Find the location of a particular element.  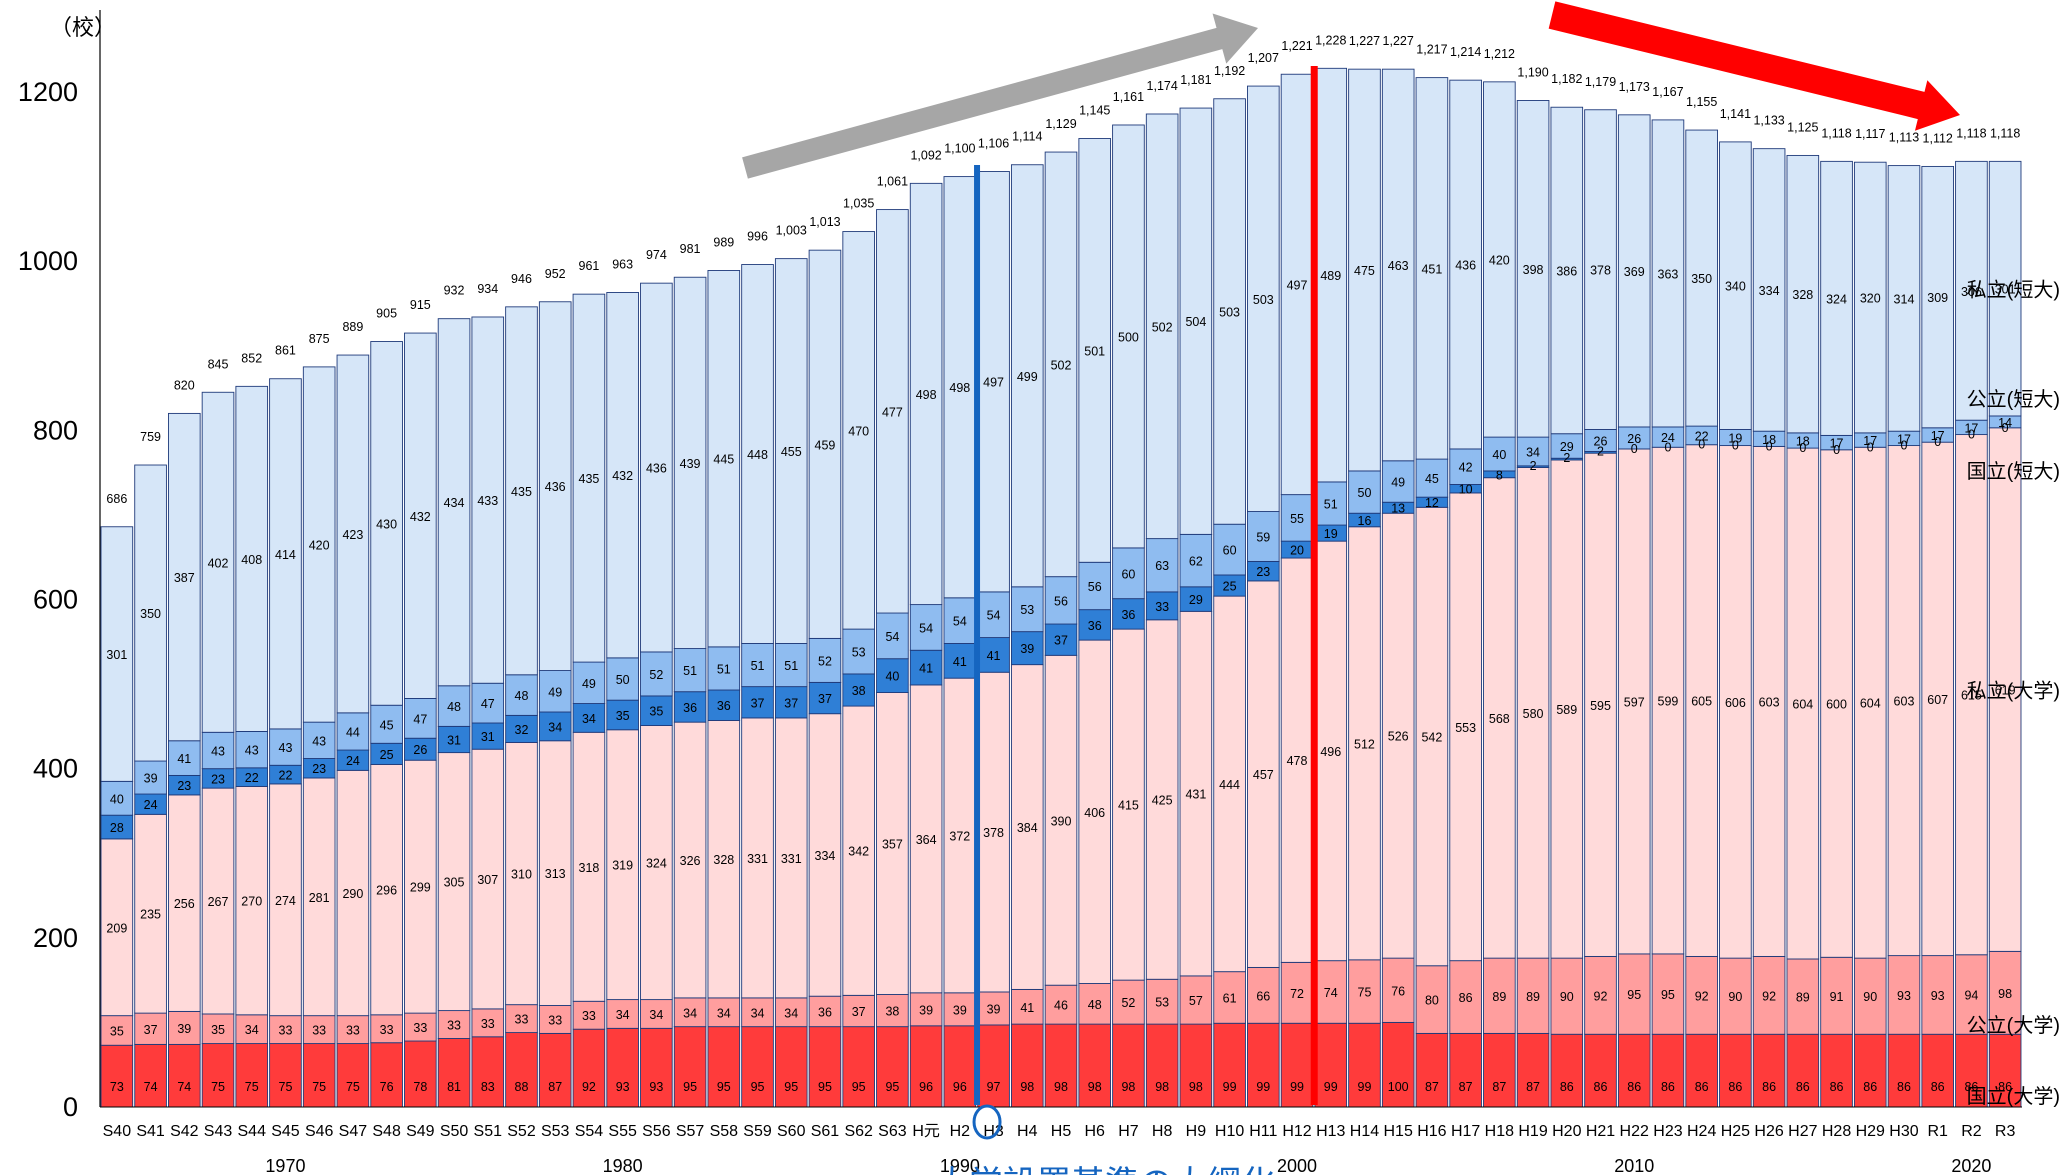

x-tick-label: S52 is located at coordinates (521, 1131).